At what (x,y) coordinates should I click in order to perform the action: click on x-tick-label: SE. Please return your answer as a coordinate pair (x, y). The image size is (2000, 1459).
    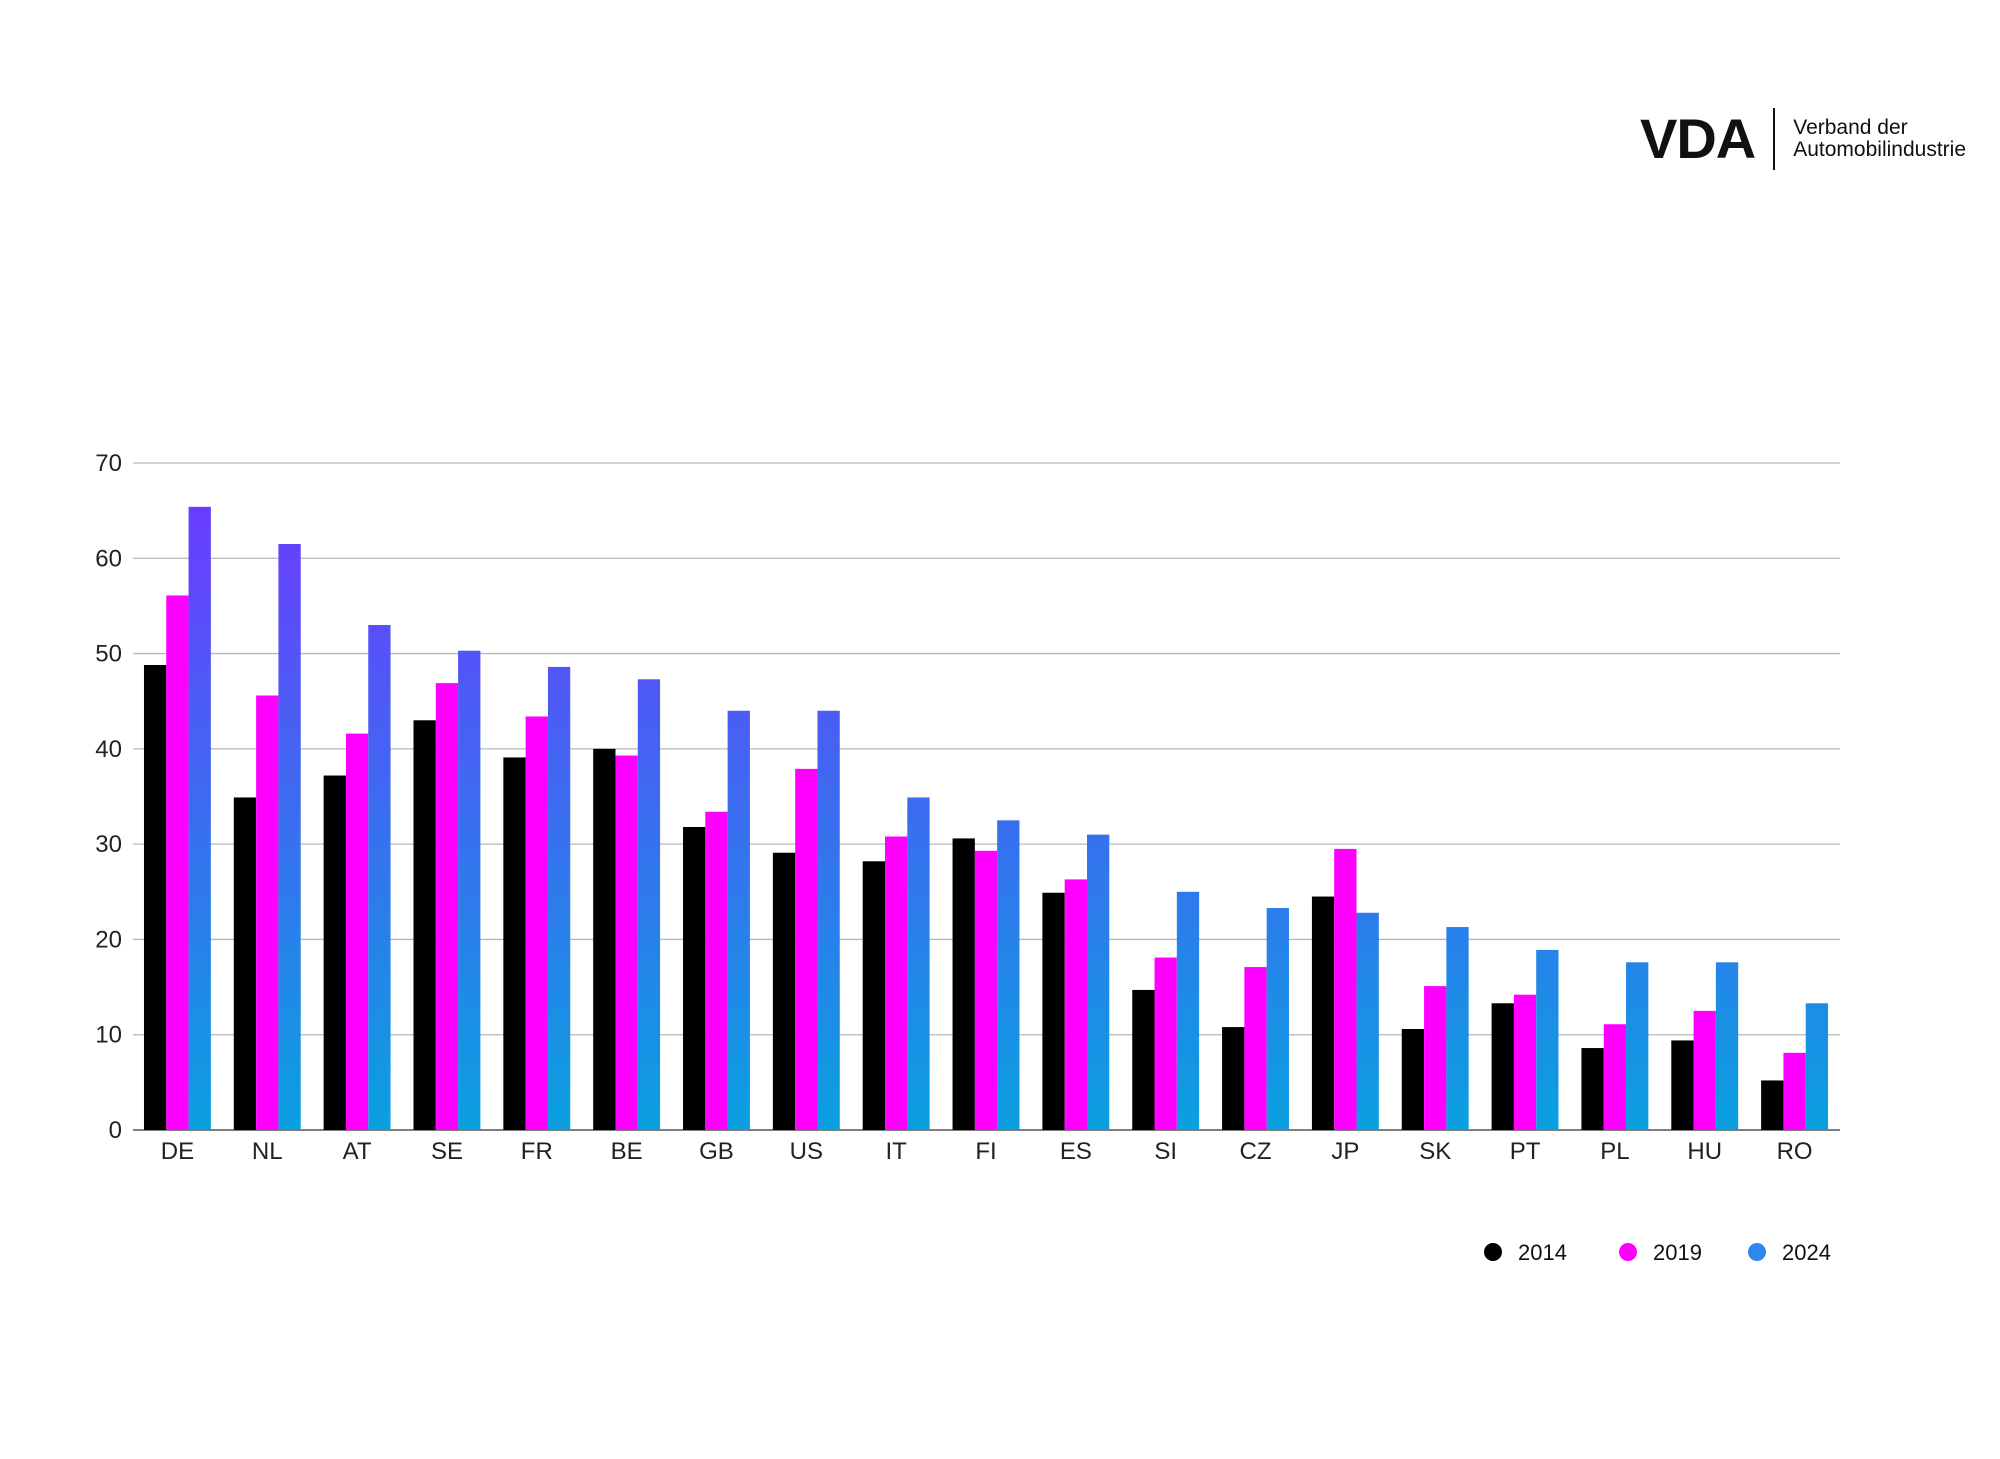
    Looking at the image, I should click on (447, 1151).